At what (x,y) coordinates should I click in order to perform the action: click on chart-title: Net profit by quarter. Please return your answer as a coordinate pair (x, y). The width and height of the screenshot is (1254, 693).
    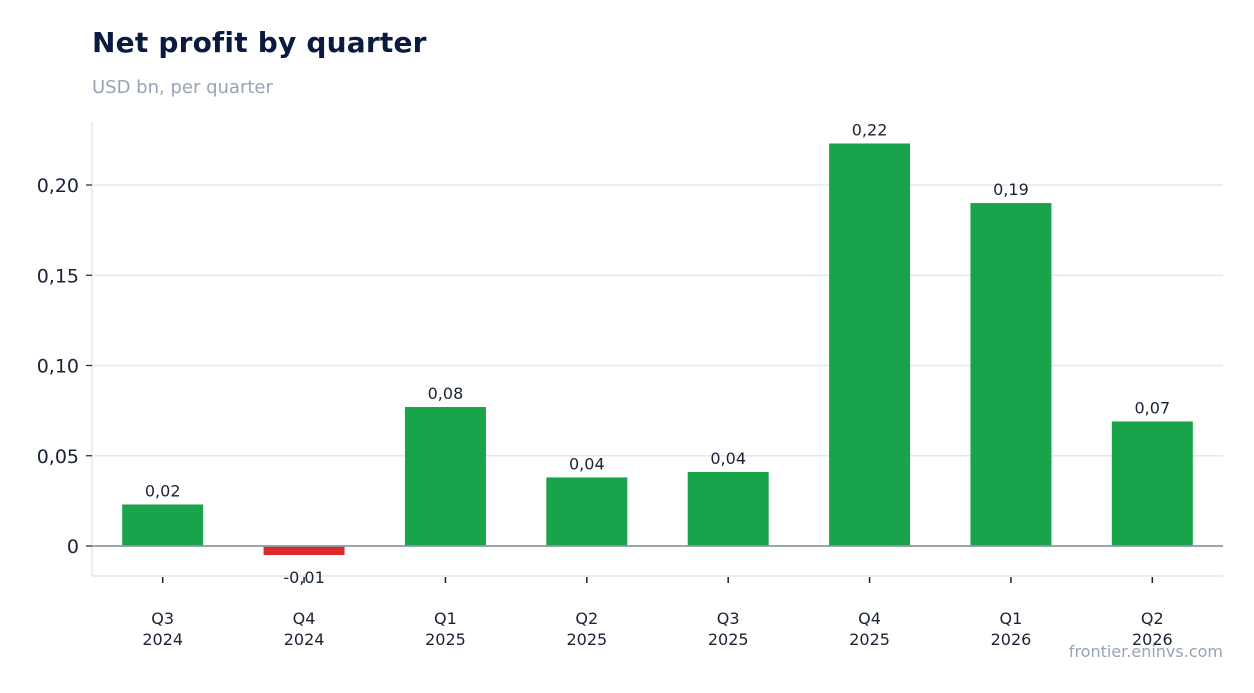
    Looking at the image, I should click on (259, 42).